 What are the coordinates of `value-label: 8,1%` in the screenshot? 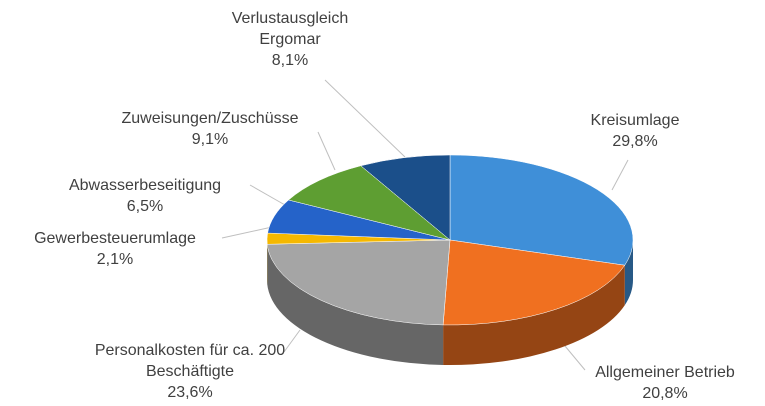 It's located at (290, 60).